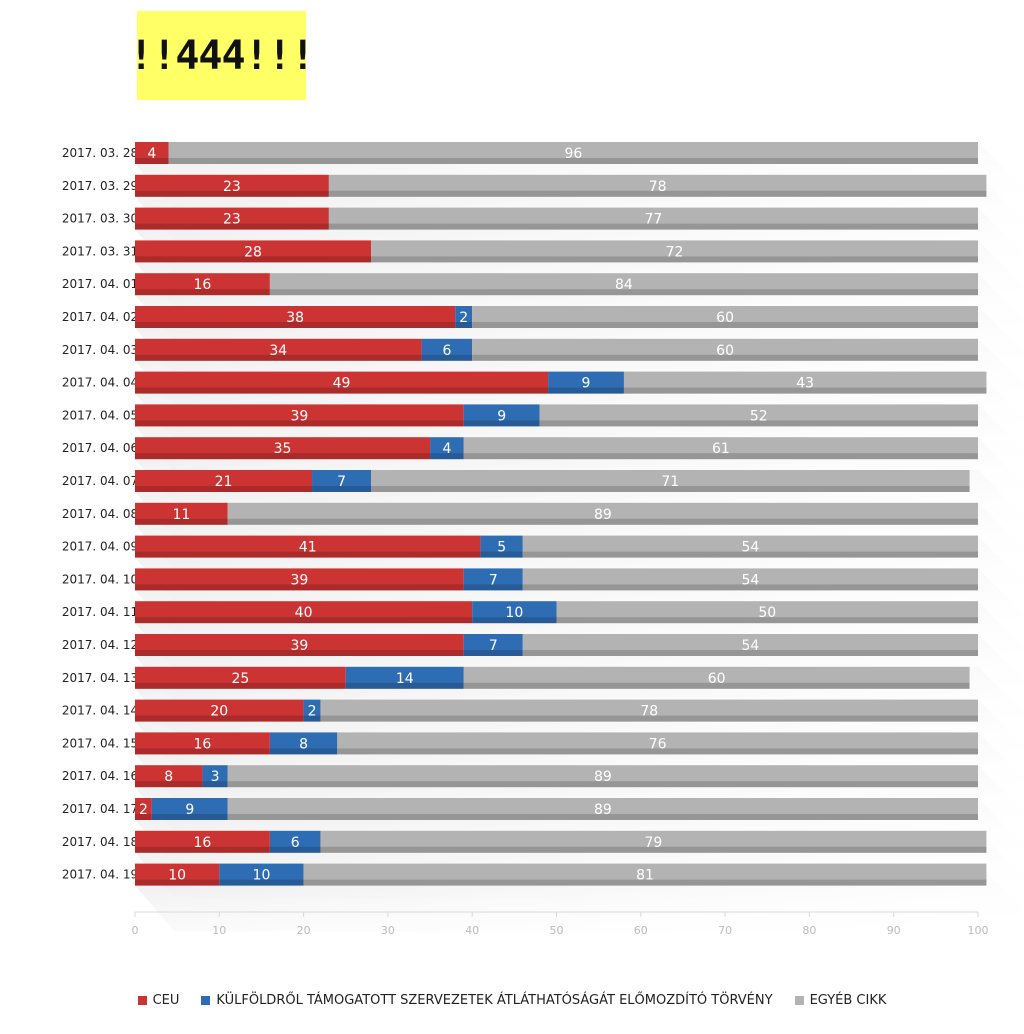 The image size is (1024, 1034). I want to click on category-label: 2017. 04. 17., so click(102, 809).